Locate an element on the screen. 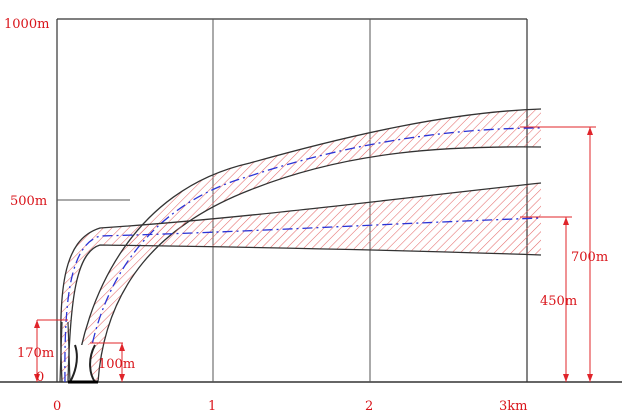  x-tick-3km: 3km is located at coordinates (513, 406).